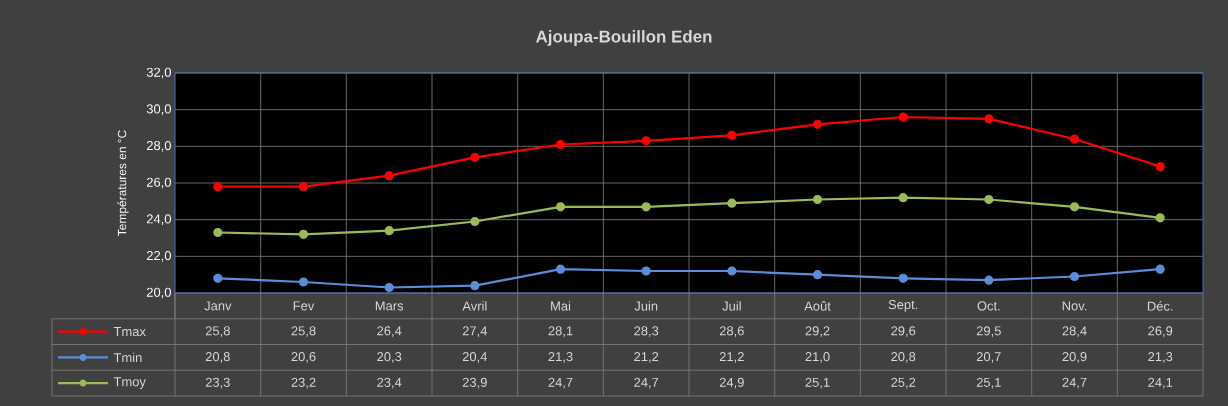  I want to click on data-label: 29,5, so click(988, 331).